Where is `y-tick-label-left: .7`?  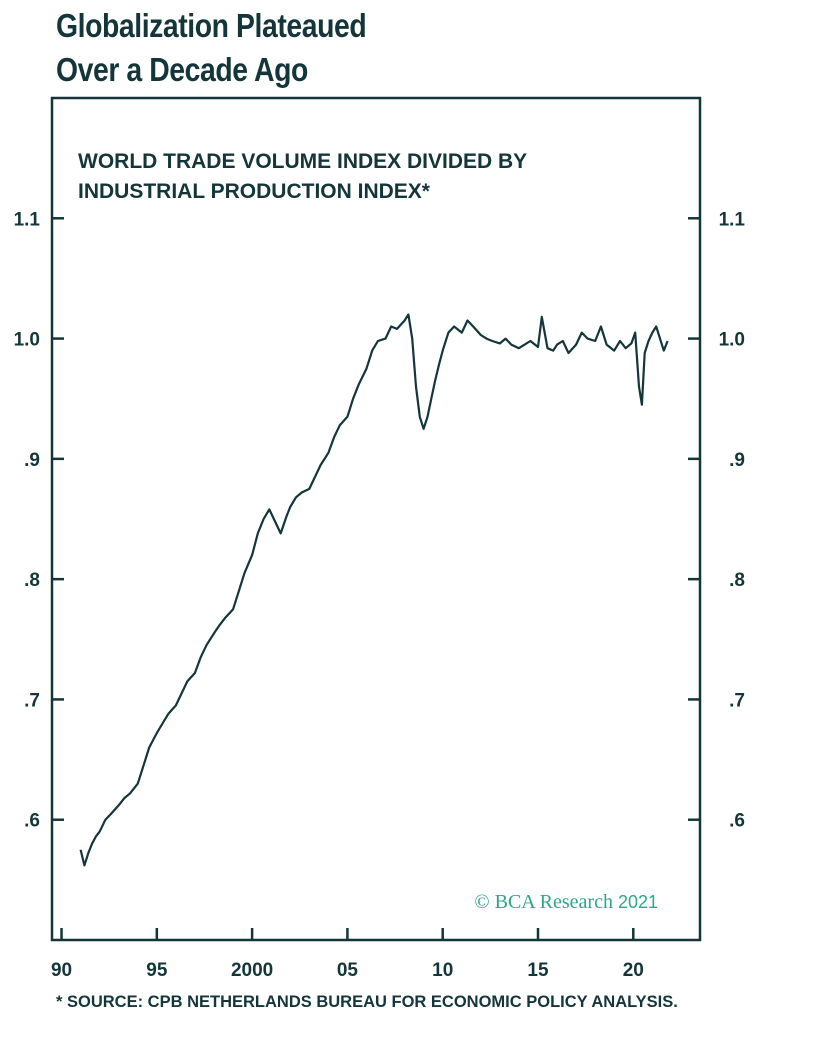
y-tick-label-left: .7 is located at coordinates (32, 700).